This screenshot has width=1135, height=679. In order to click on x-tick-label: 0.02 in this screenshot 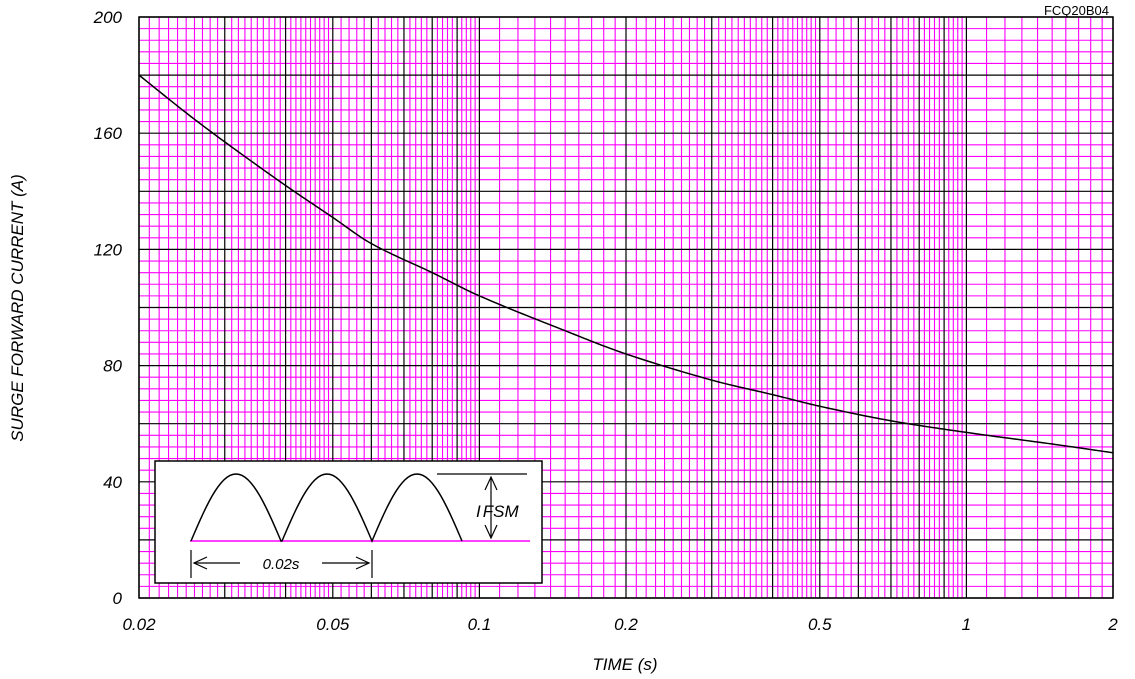, I will do `click(139, 624)`.